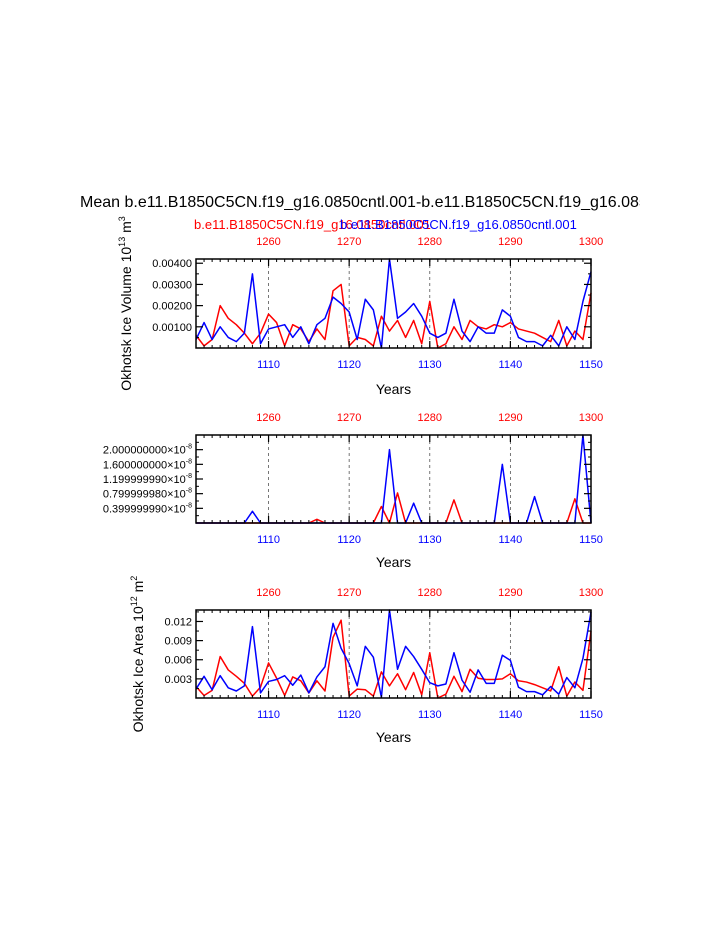  I want to click on y-tick-label: 0.799999980×10⁻⁸, so click(147, 494).